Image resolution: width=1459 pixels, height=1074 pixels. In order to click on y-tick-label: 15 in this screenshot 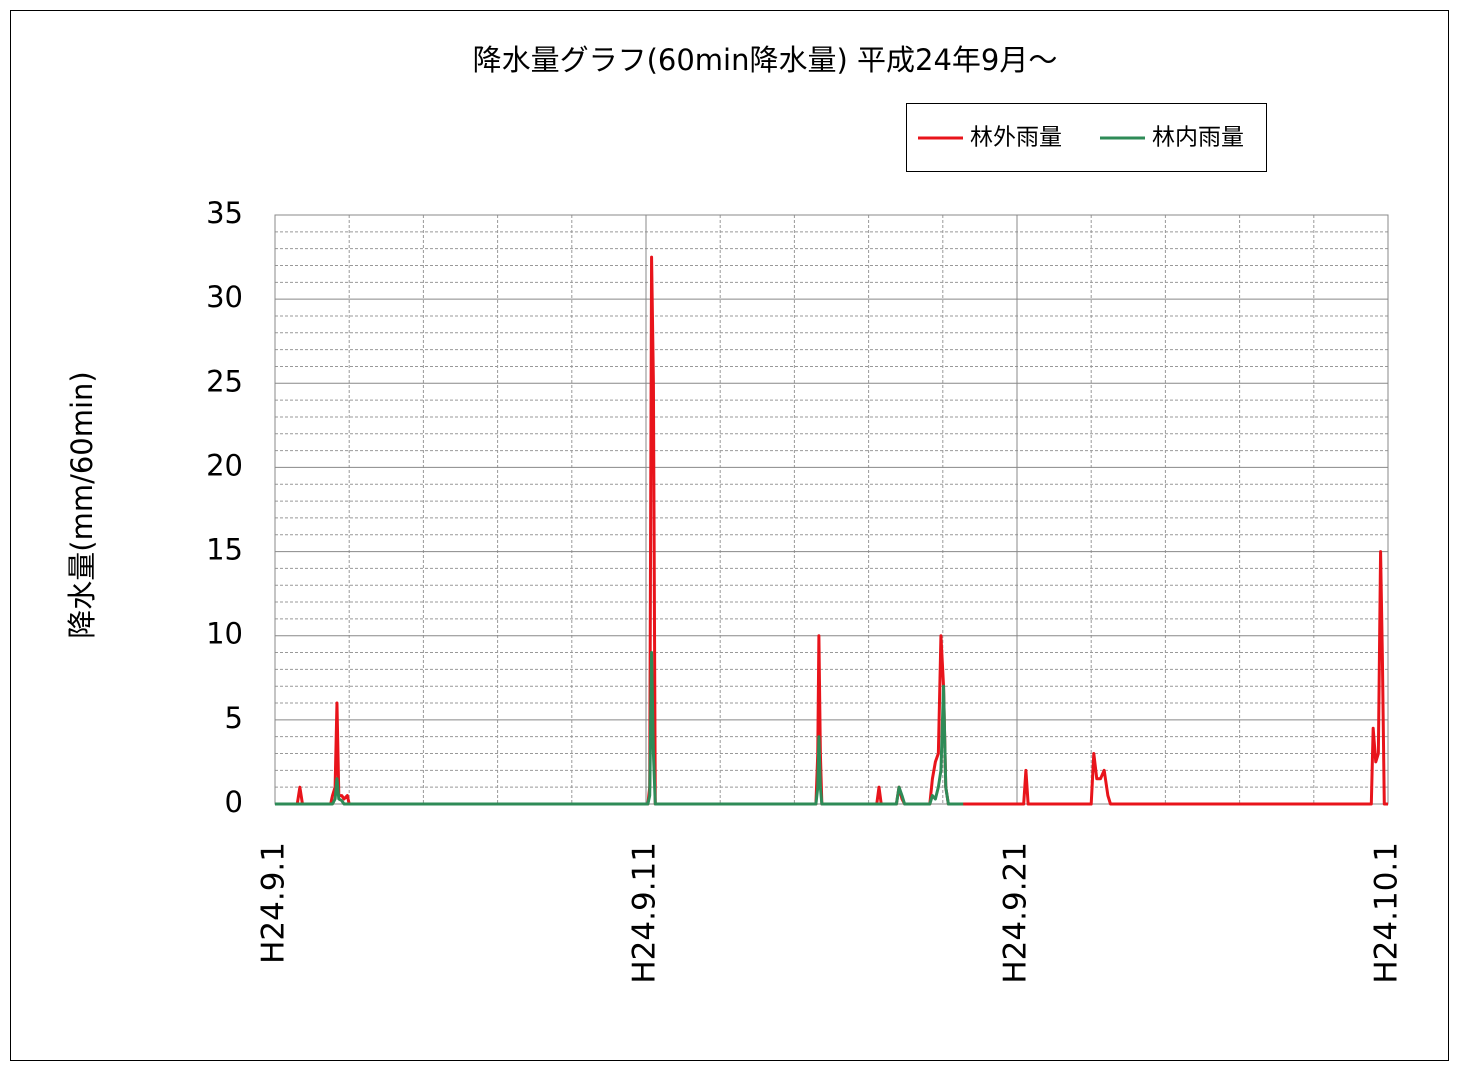, I will do `click(224, 550)`.